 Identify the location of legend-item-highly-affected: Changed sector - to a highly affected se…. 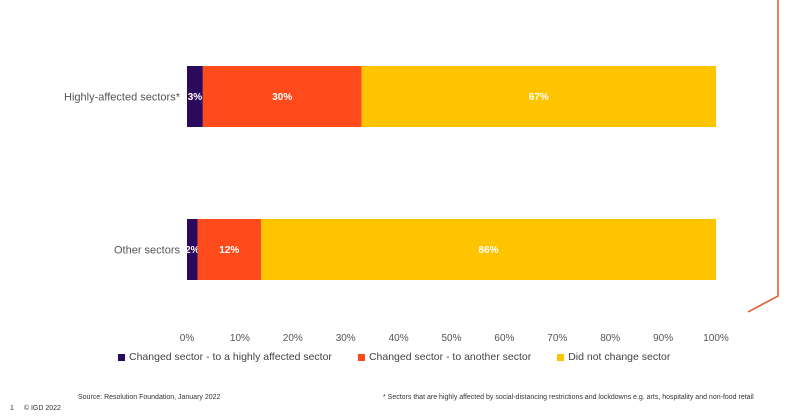
(225, 357).